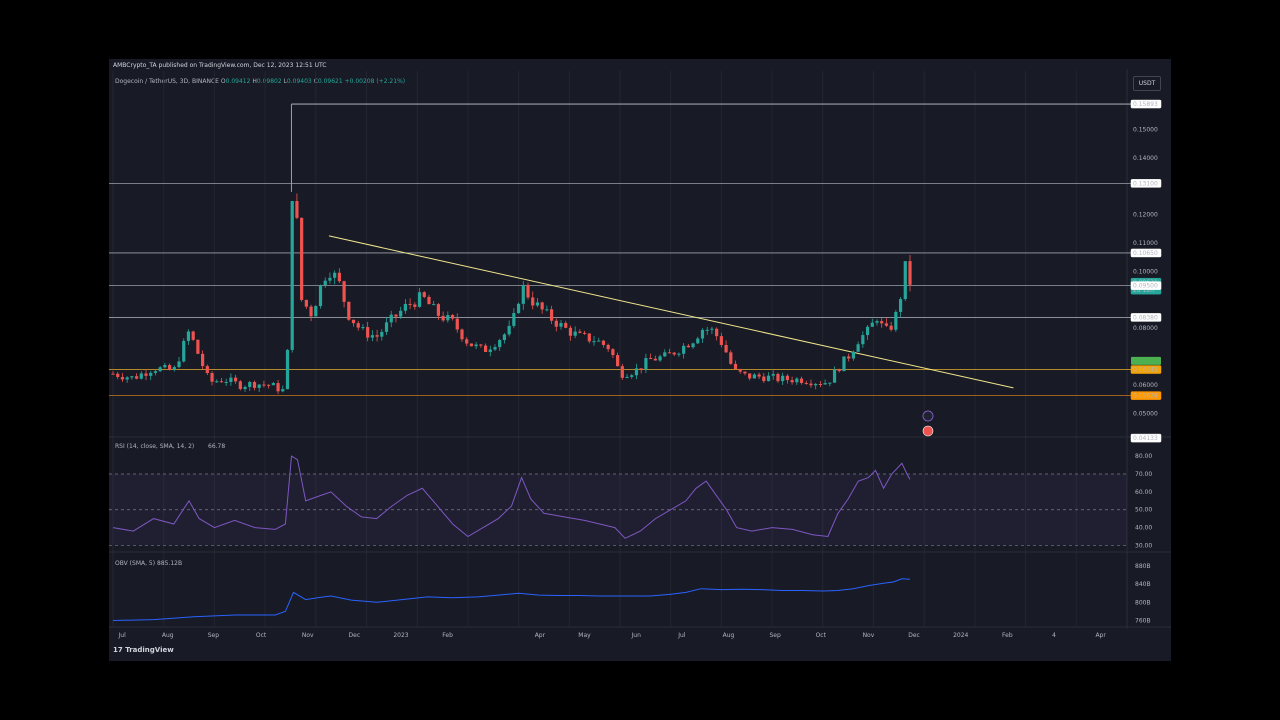  Describe the element at coordinates (1145, 243) in the screenshot. I see `price-tick-label: 0.11000` at that location.